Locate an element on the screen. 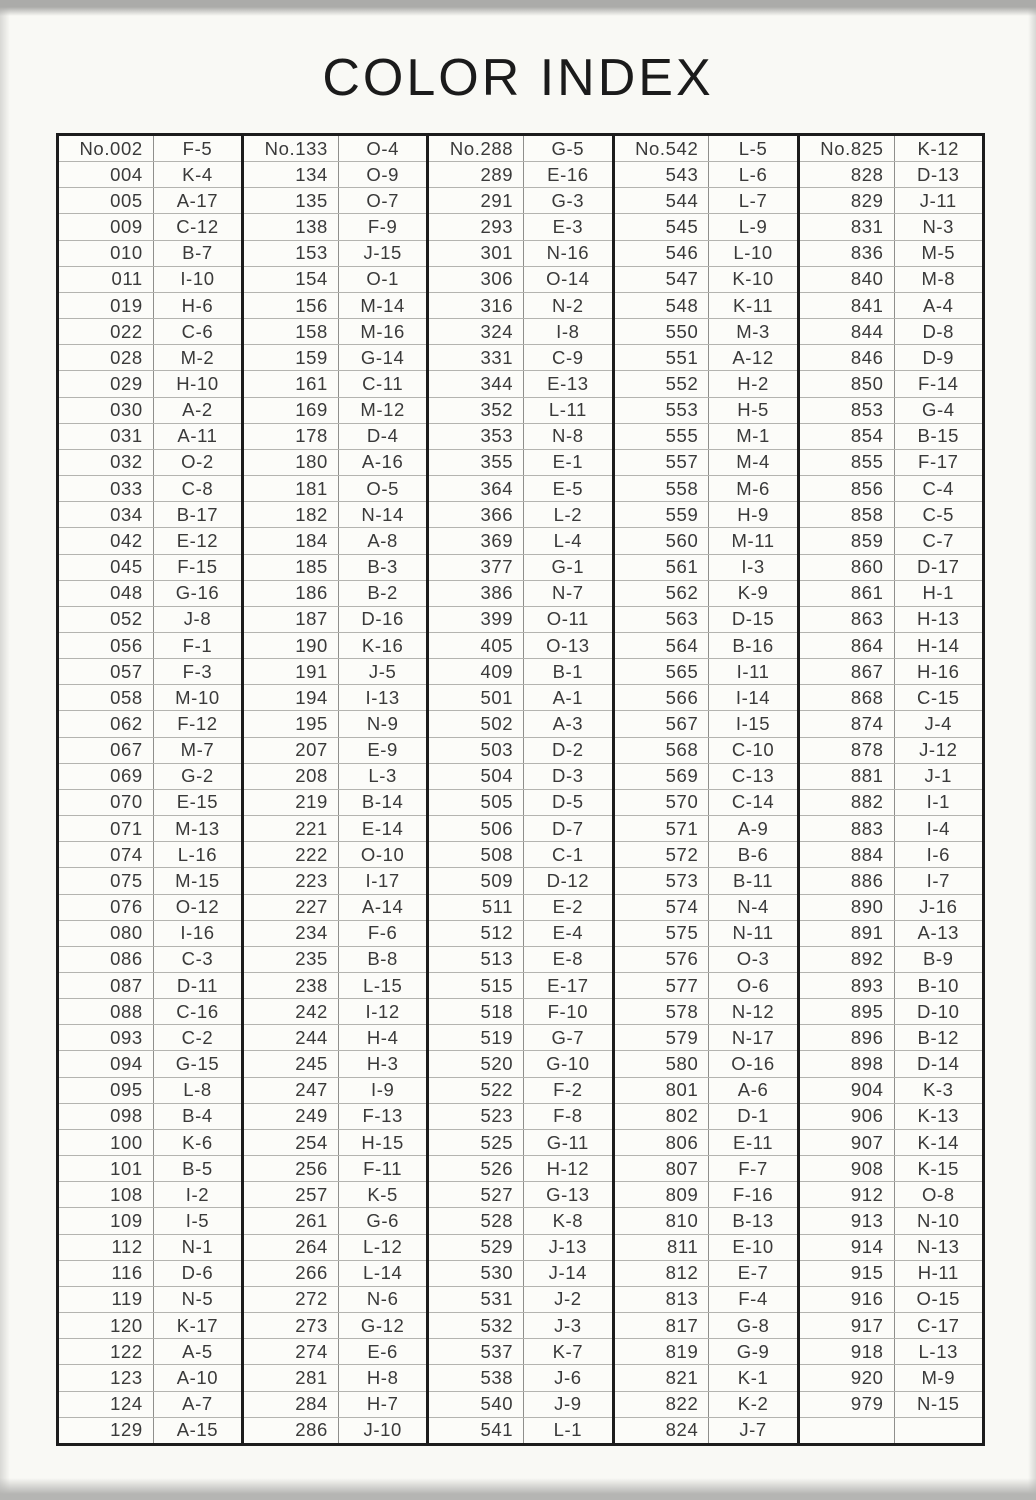  color-number-cell: 563 is located at coordinates (662, 619).